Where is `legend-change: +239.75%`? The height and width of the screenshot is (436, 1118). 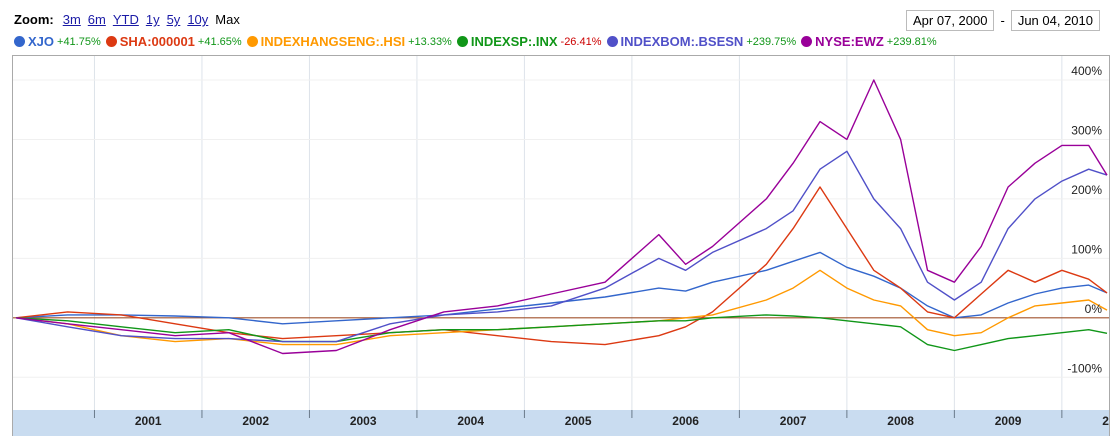 legend-change: +239.75% is located at coordinates (771, 41).